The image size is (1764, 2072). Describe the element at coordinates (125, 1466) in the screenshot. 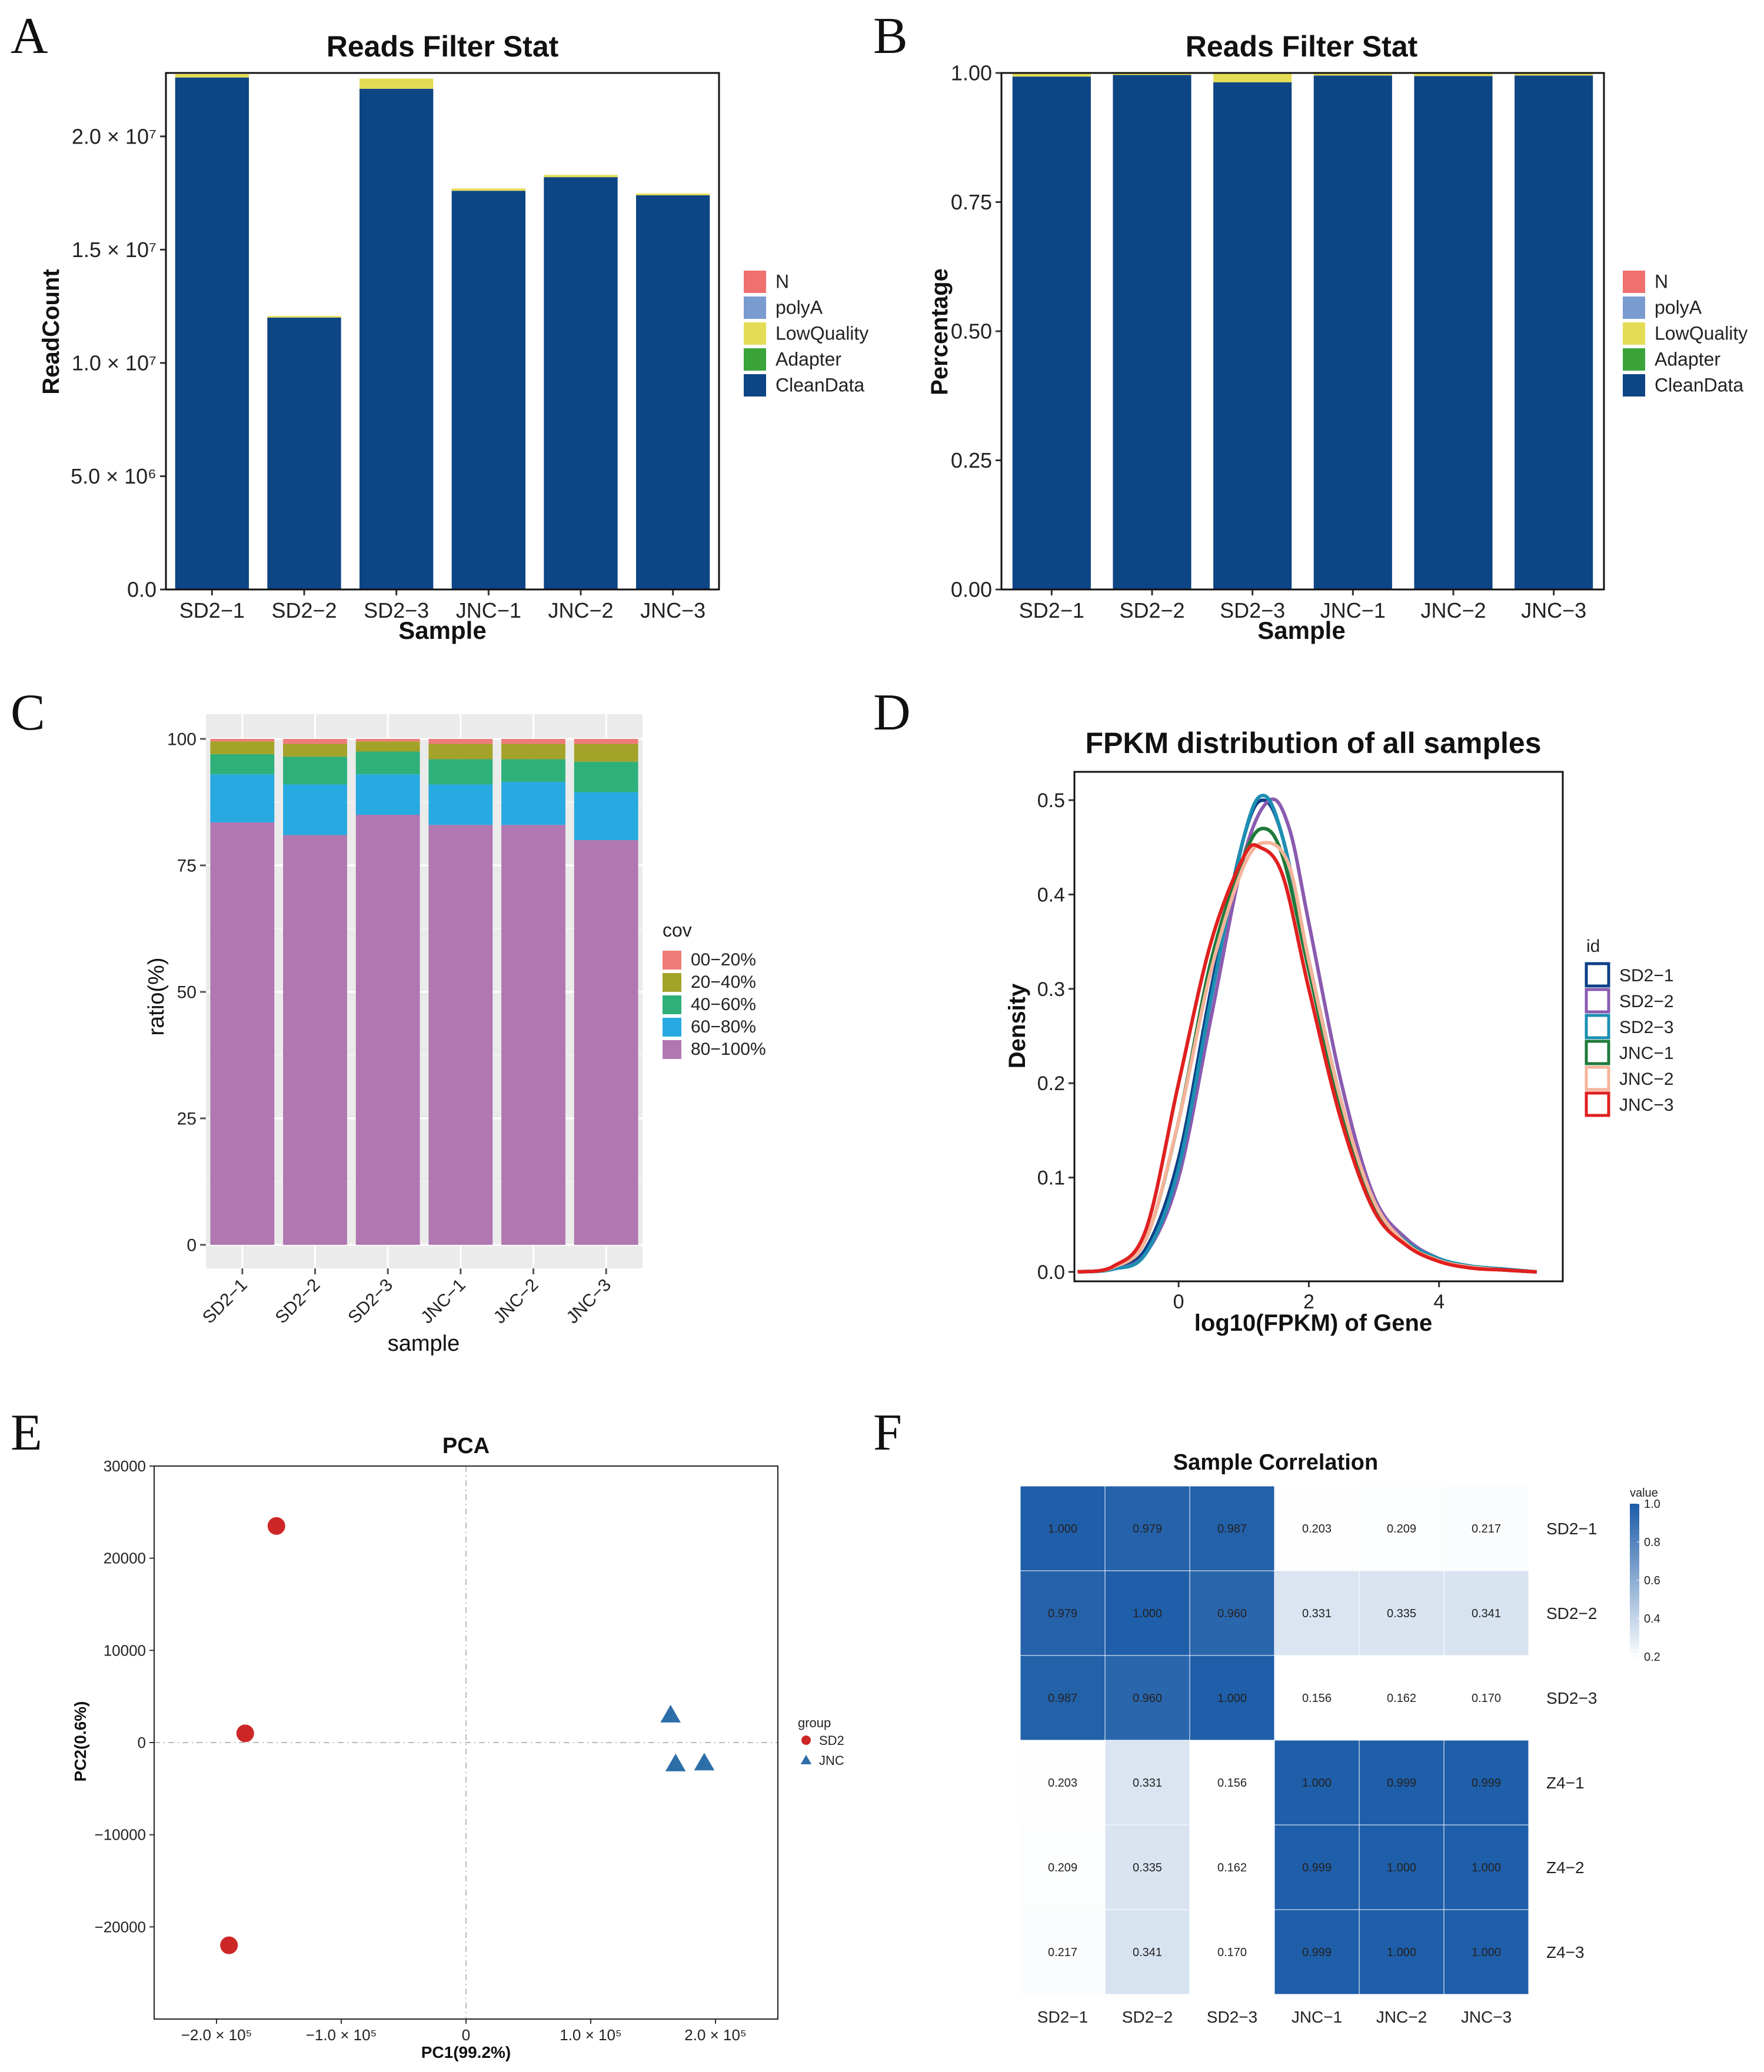

I see `y-tick-label: 30000` at that location.